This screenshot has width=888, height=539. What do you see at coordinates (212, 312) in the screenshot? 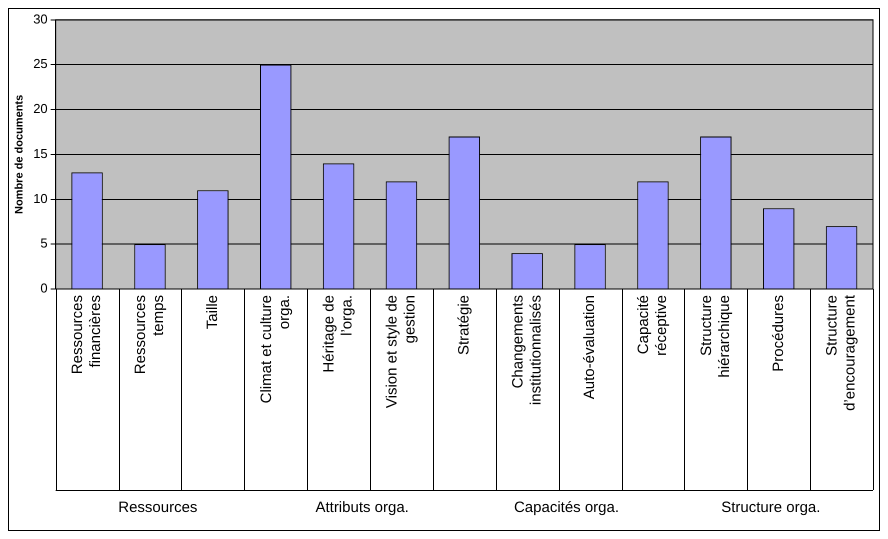
I see `x-tick-label: Taille` at bounding box center [212, 312].